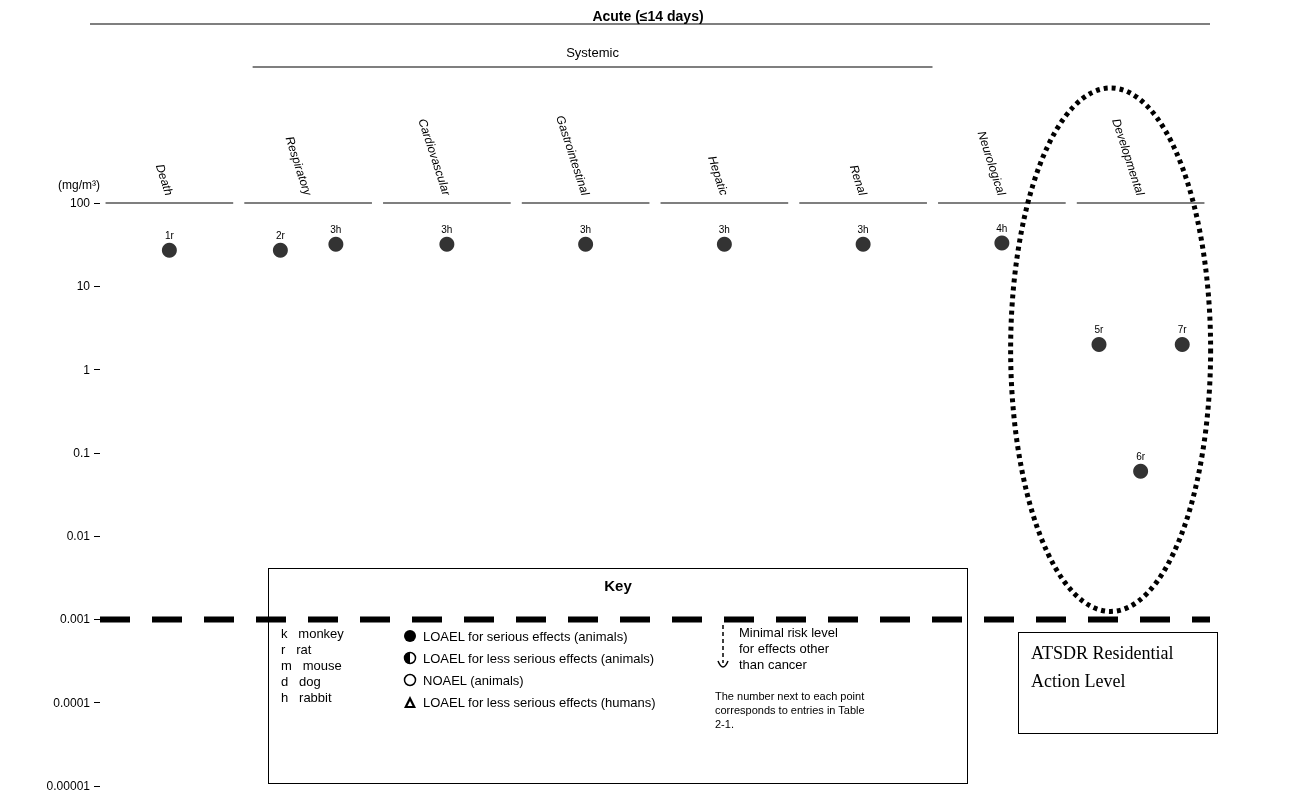 Image resolution: width=1296 pixels, height=799 pixels. Describe the element at coordinates (87, 369) in the screenshot. I see `y-tick-label: 1` at that location.